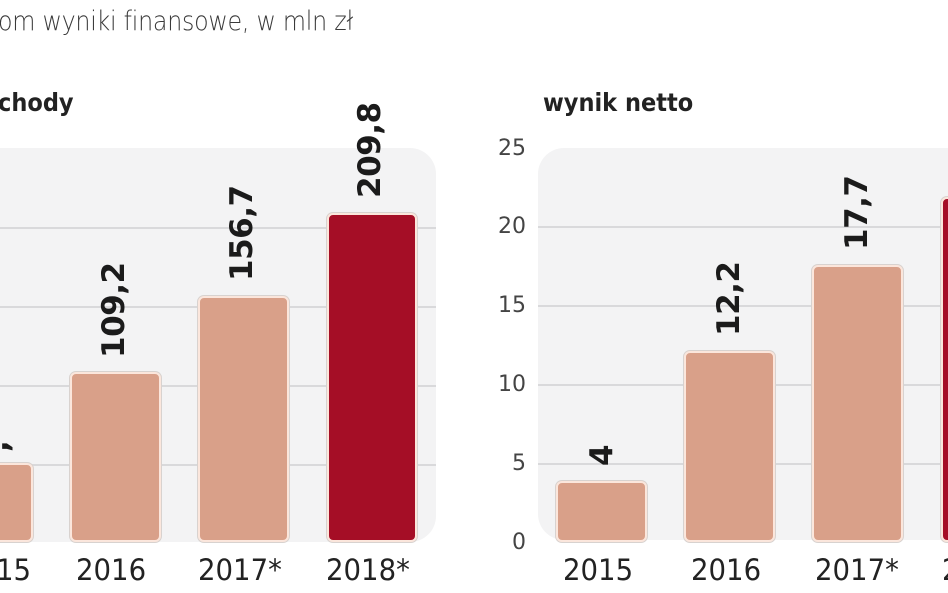  Describe the element at coordinates (512, 226) in the screenshot. I see `y-tick-20: 20` at that location.